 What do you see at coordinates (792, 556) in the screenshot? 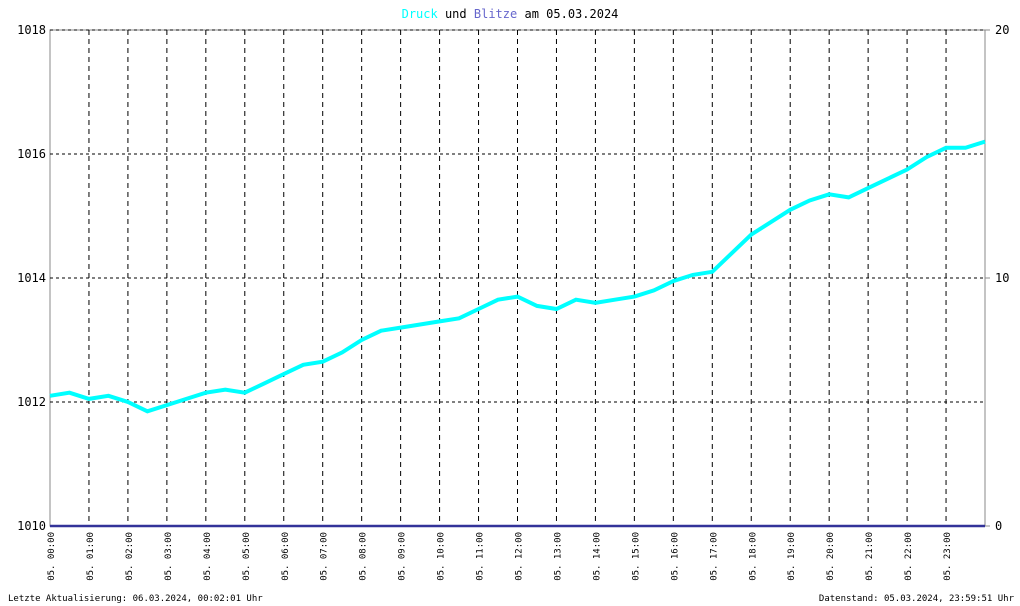
I see `x-tick-label: 05. 19:00` at bounding box center [792, 556].